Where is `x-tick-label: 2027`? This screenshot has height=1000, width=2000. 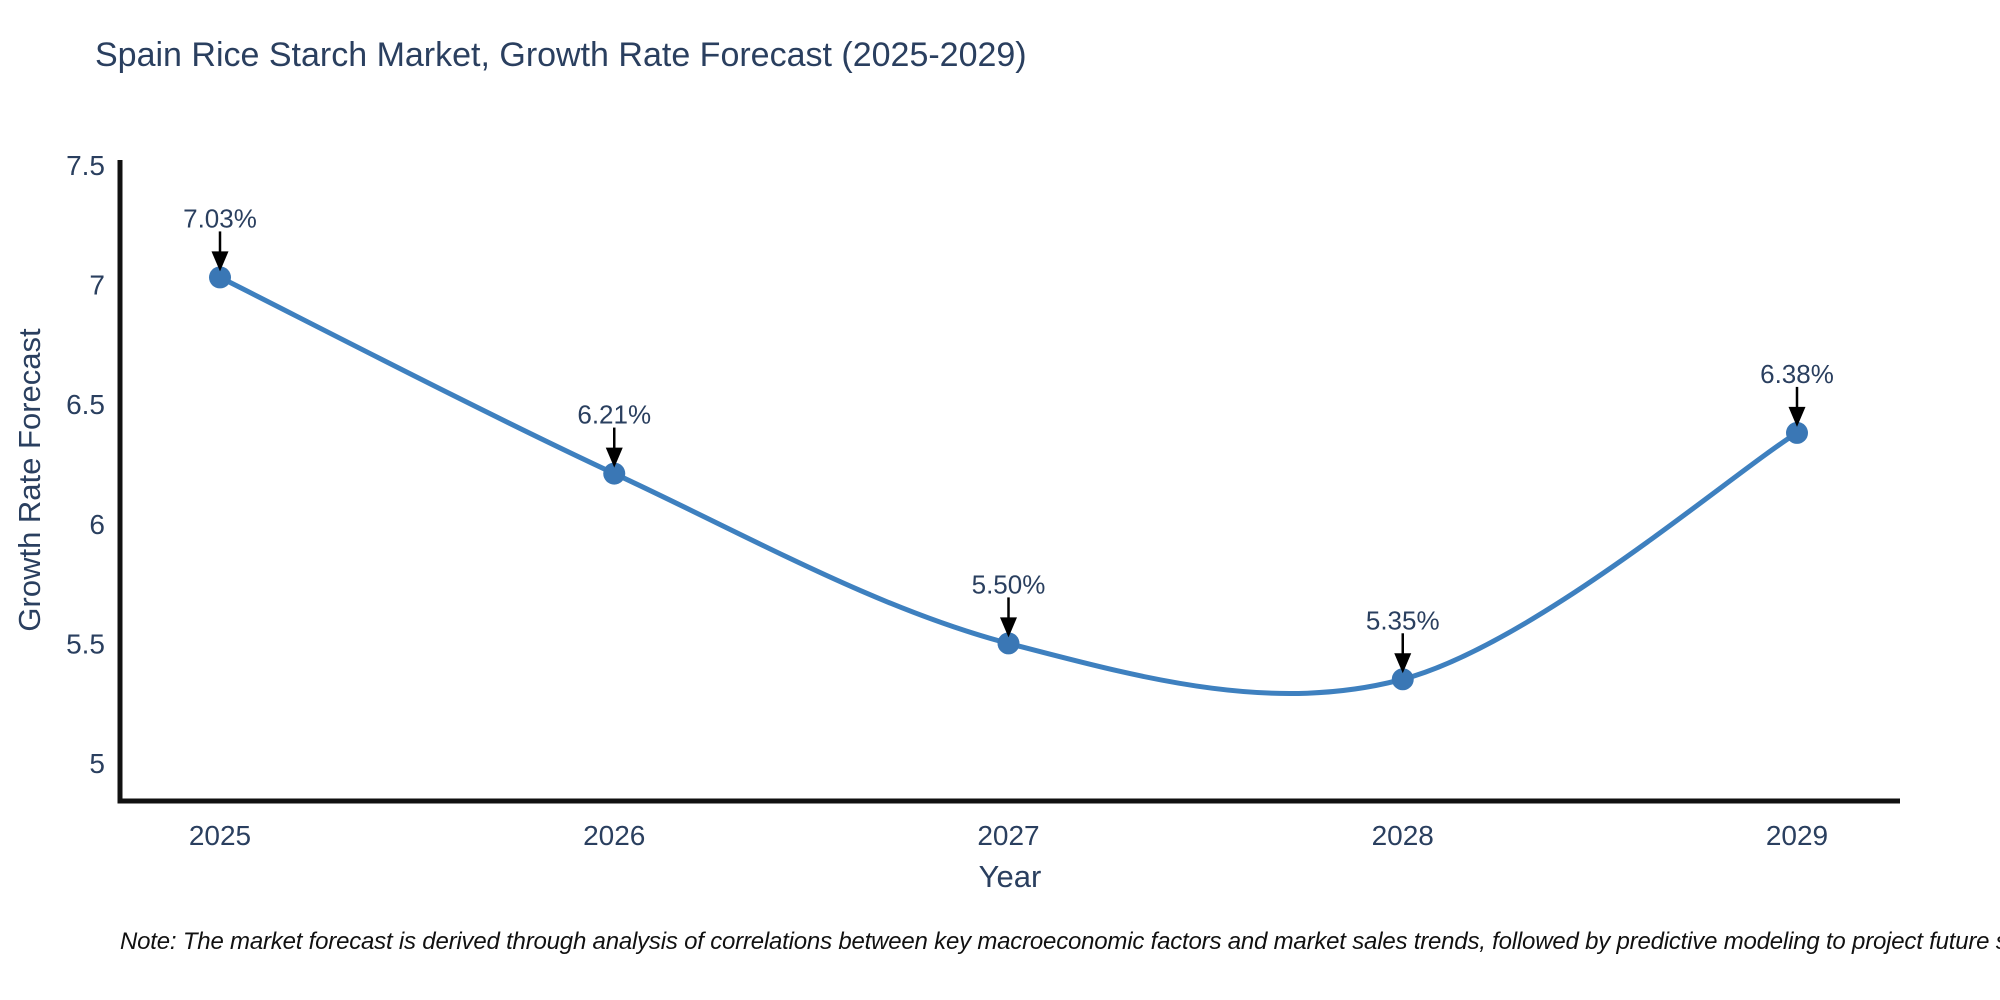 x-tick-label: 2027 is located at coordinates (1008, 835).